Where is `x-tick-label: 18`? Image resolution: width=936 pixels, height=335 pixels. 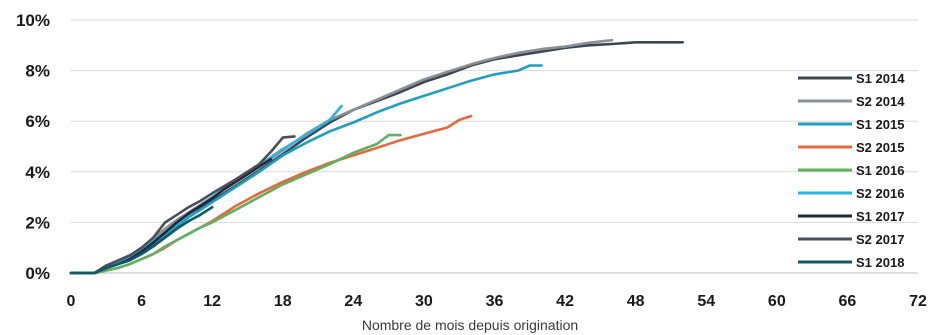
x-tick-label: 18 is located at coordinates (283, 301).